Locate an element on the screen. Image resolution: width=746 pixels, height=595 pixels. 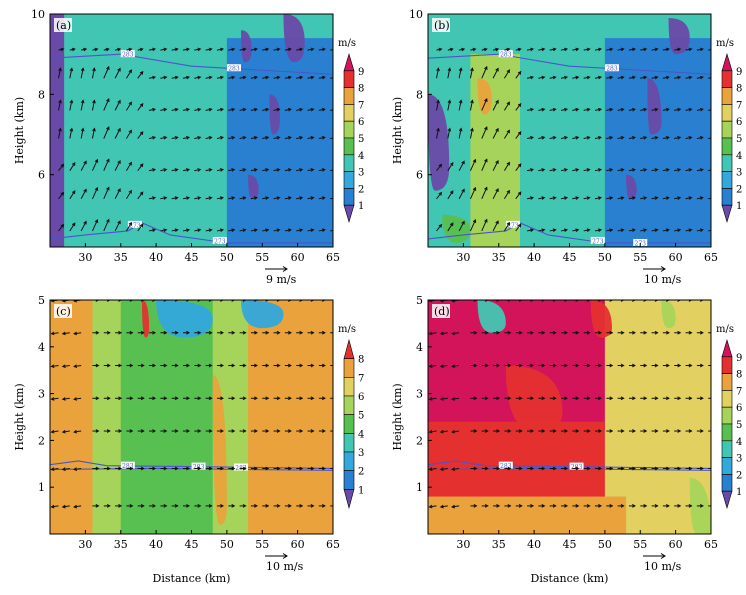
y-tick-label: 3 is located at coordinates (41, 394).